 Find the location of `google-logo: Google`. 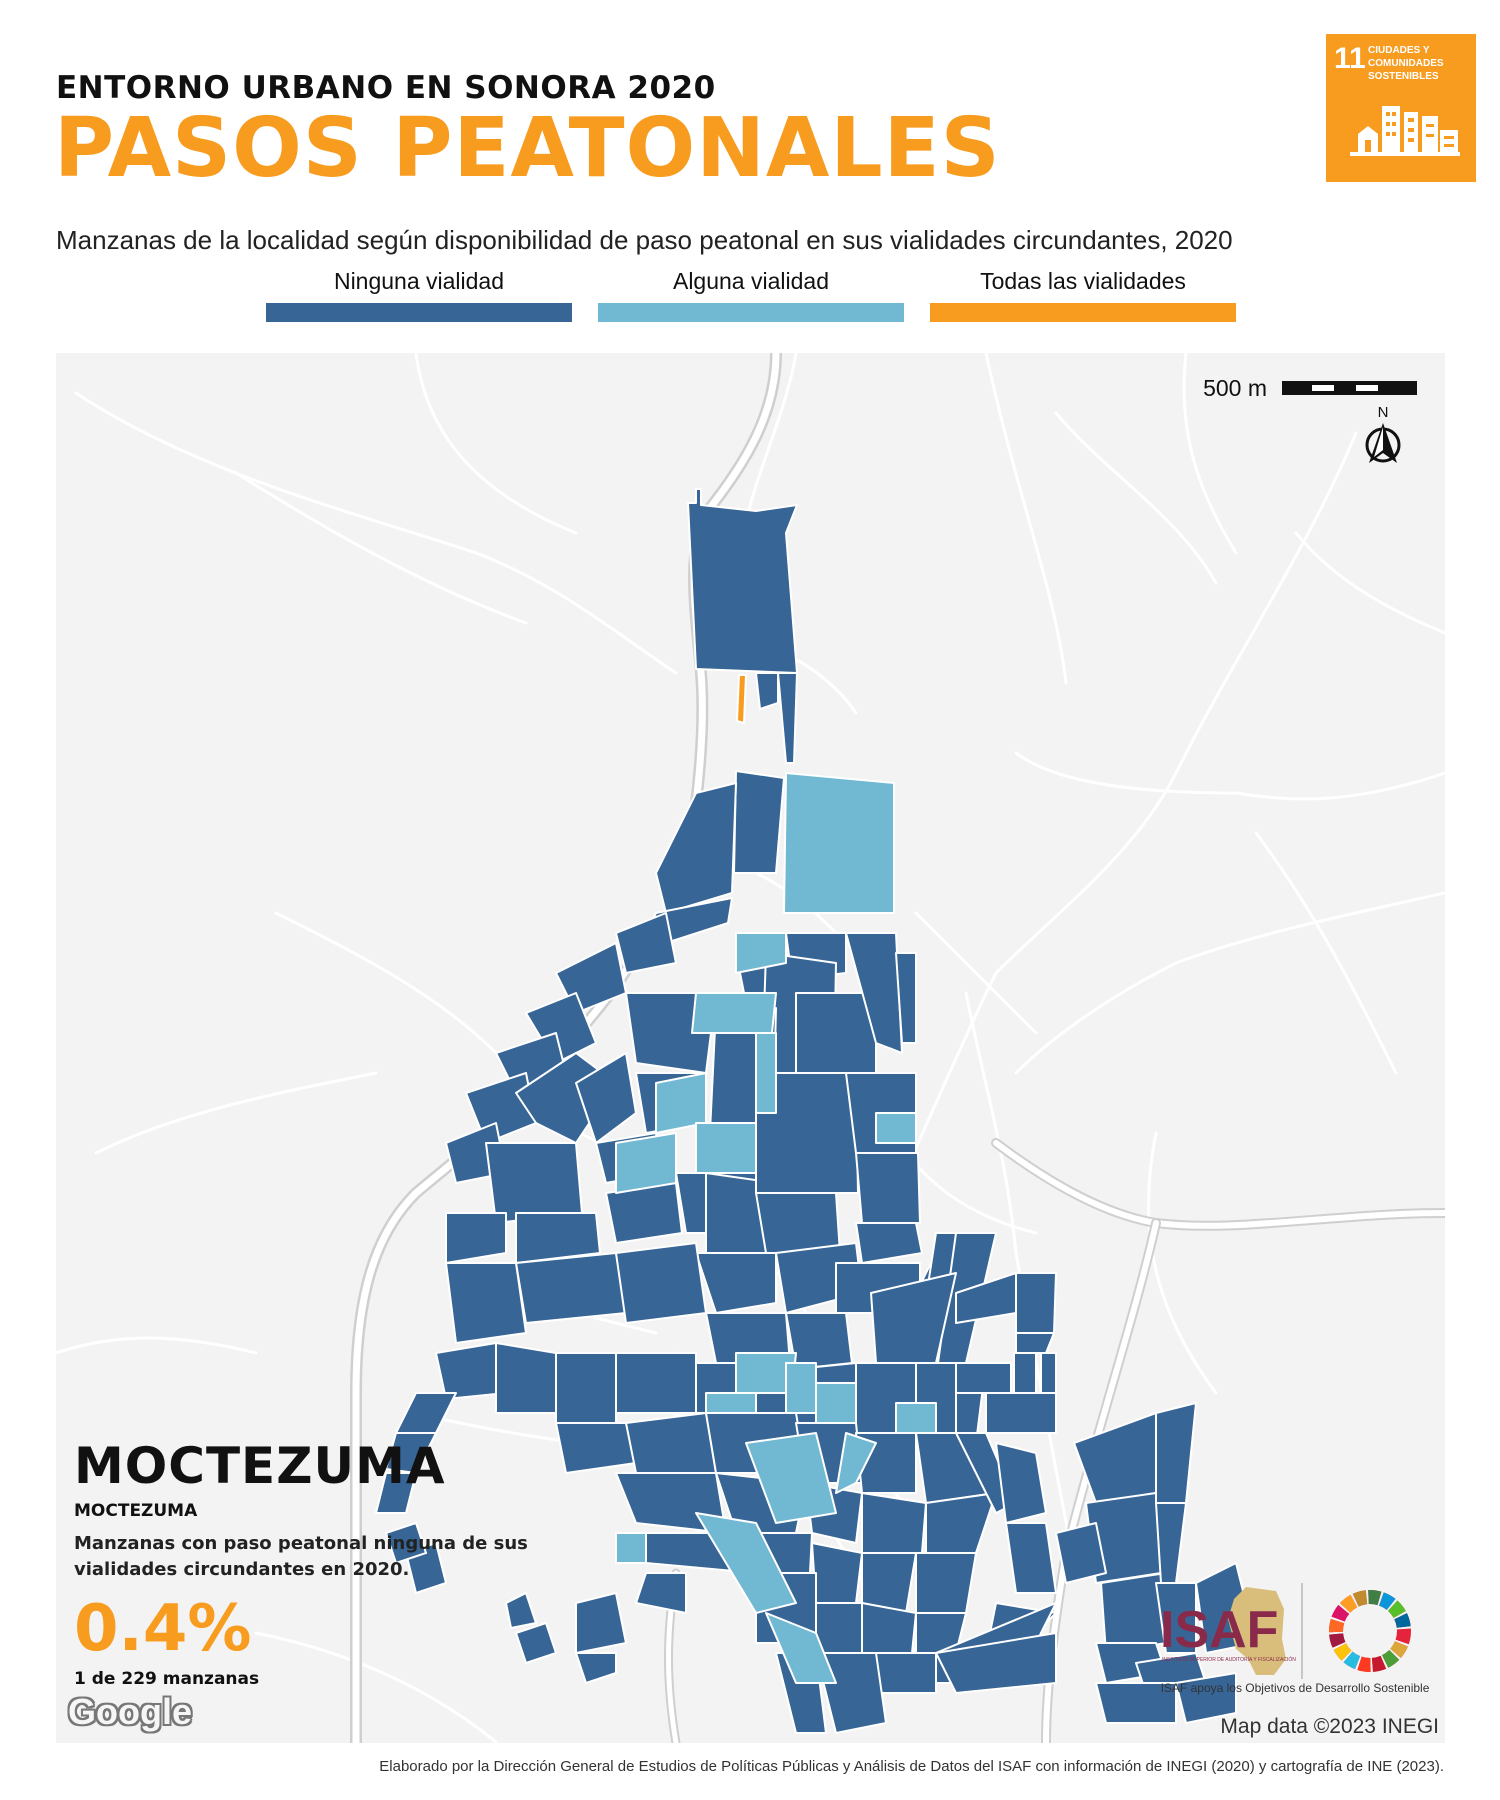

google-logo: Google is located at coordinates (130, 1711).